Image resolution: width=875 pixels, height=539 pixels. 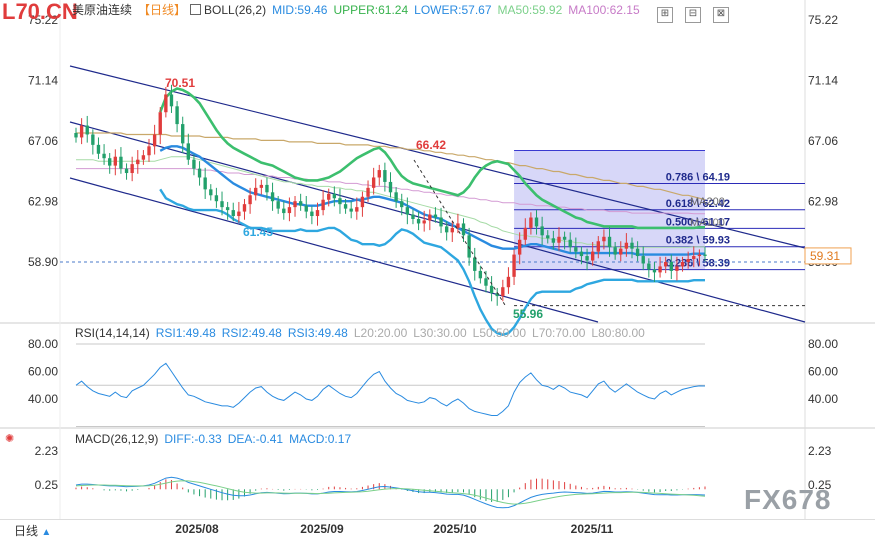 I want to click on y-tick-left: 75.22, so click(x=43, y=20).